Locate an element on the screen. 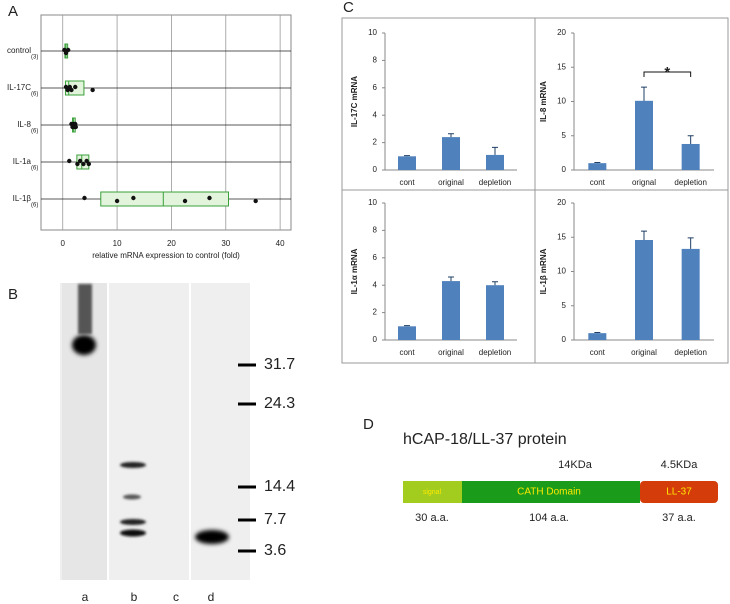  plot-frame is located at coordinates (166, 122).